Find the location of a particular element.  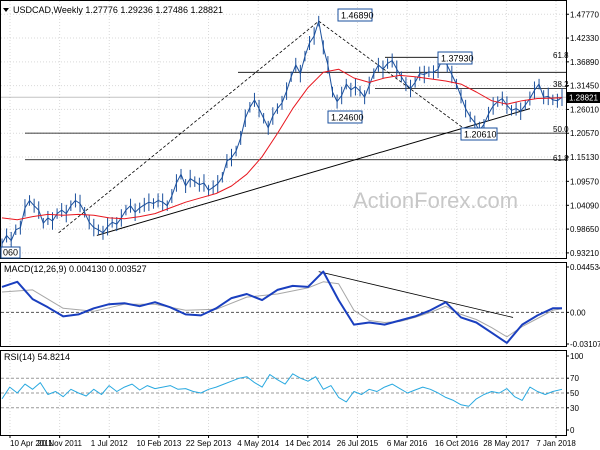

x-tick-label: 7 Jan 2018 is located at coordinates (556, 443).